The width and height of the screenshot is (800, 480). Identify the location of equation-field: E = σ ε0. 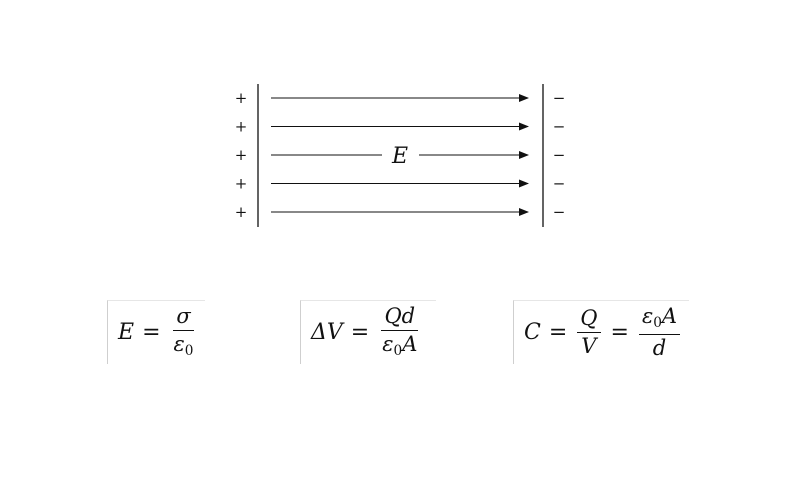
(158, 332).